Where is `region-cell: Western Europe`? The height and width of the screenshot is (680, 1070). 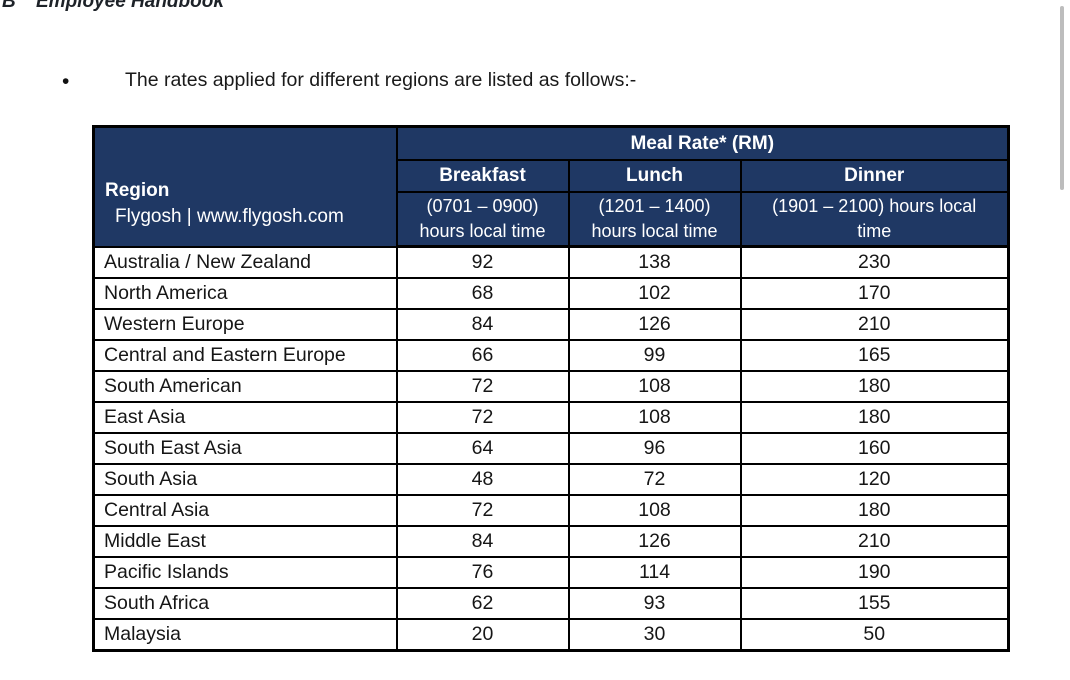 region-cell: Western Europe is located at coordinates (245, 324).